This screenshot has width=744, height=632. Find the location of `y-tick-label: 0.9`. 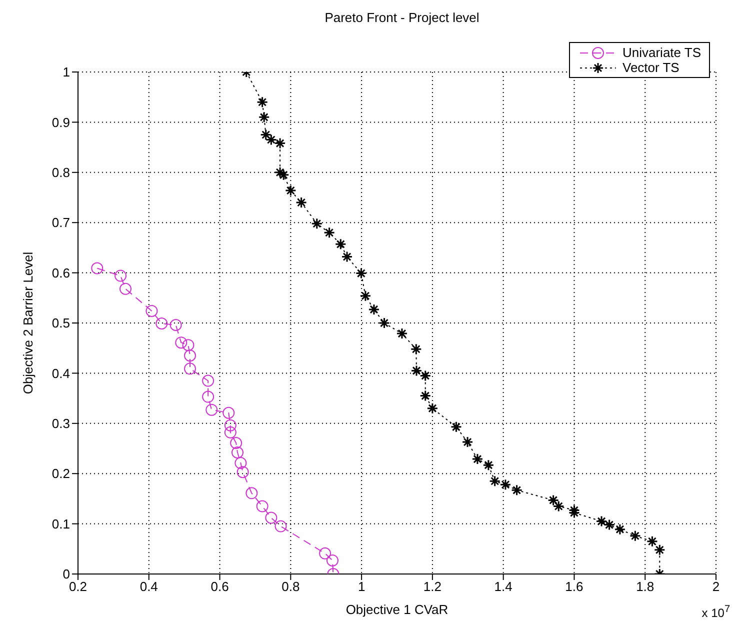

y-tick-label: 0.9 is located at coordinates (61, 122).